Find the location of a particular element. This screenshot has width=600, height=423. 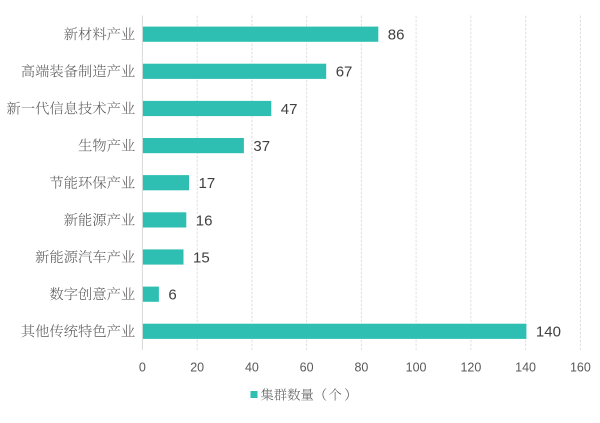

svg-text: 100 is located at coordinates (416, 368).